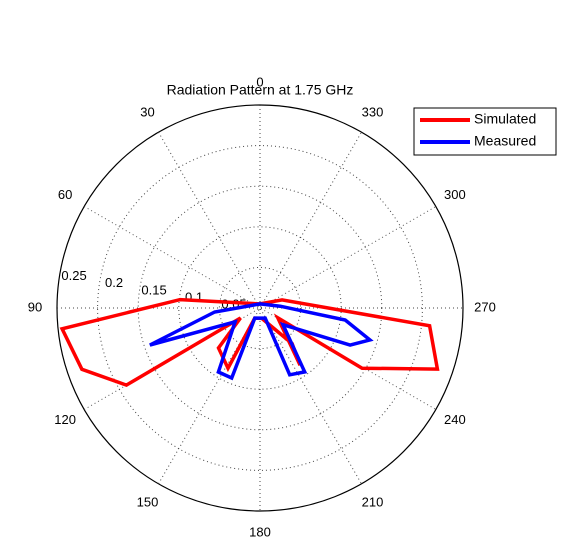 The width and height of the screenshot is (580, 550). I want to click on theta-tick-label: 270, so click(485, 306).